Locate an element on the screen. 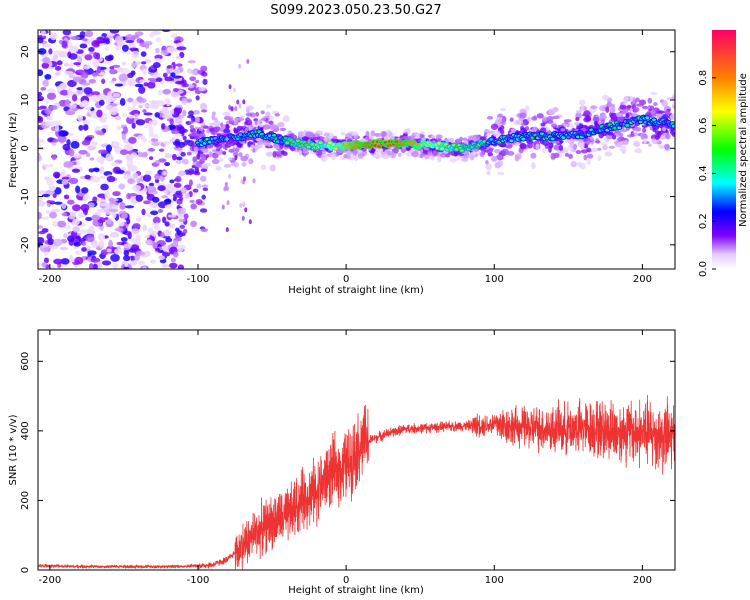  colorbar-gradient is located at coordinates (724, 149).